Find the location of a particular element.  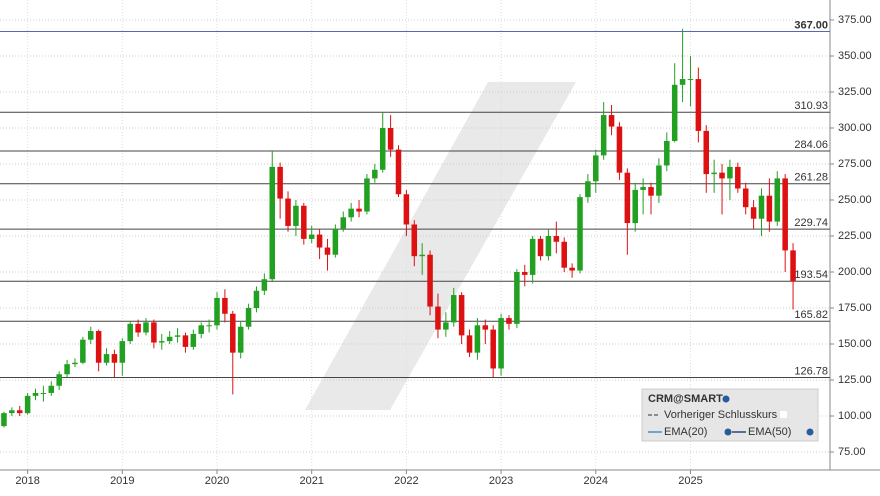

level-label: 193.54 is located at coordinates (811, 275).